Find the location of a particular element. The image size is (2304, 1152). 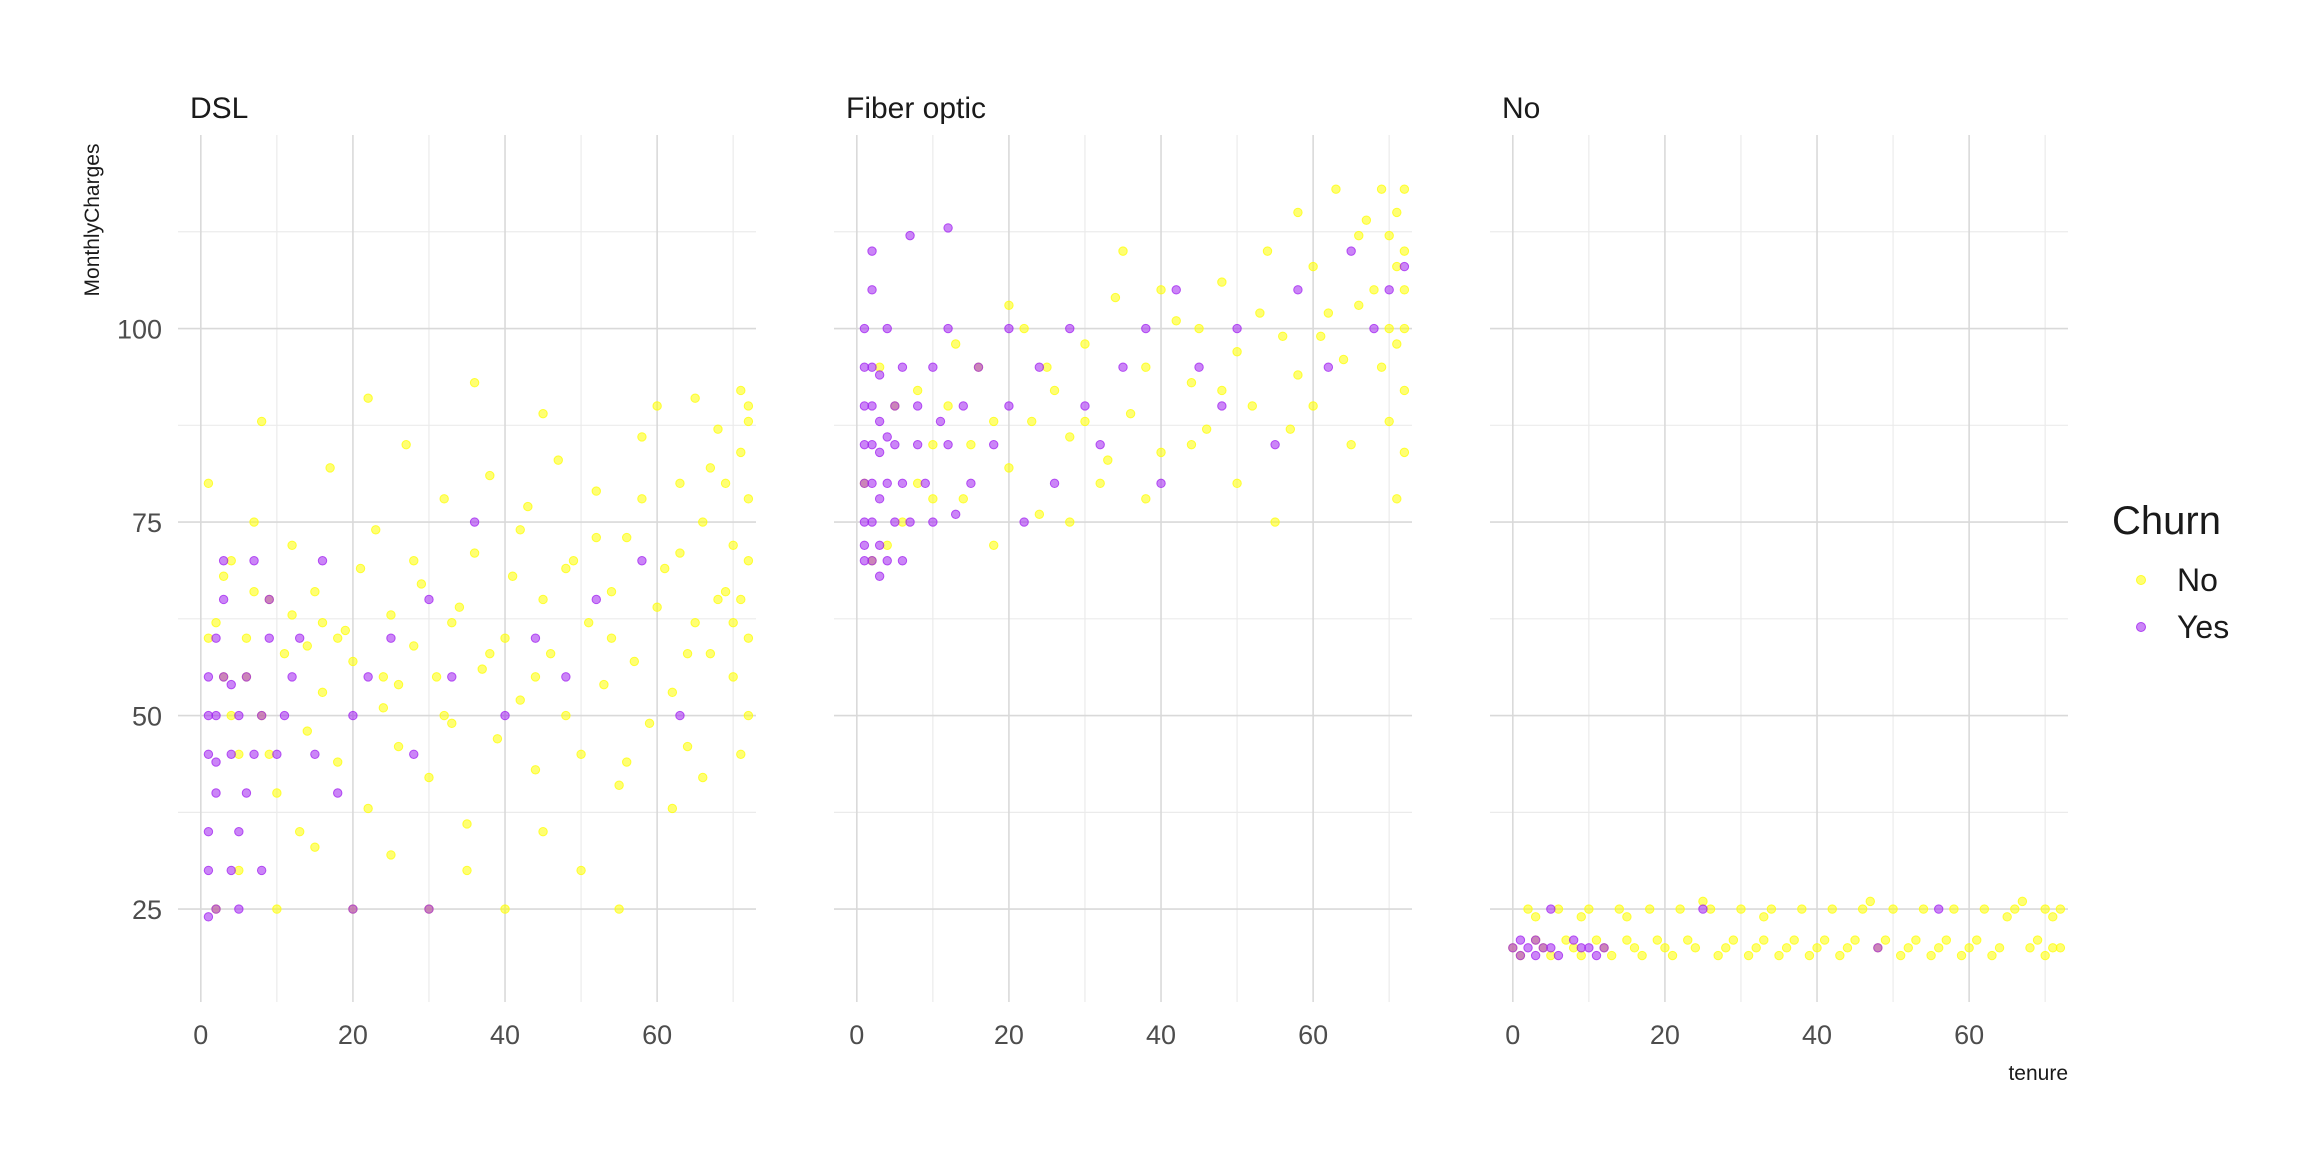

x-axis-title: tenure is located at coordinates (2038, 1073).